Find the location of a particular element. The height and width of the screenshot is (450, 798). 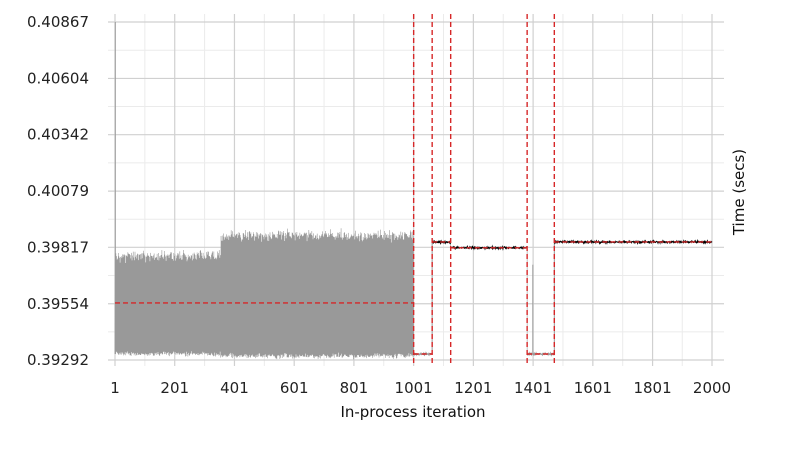

x-tick-label: 601 is located at coordinates (294, 388).